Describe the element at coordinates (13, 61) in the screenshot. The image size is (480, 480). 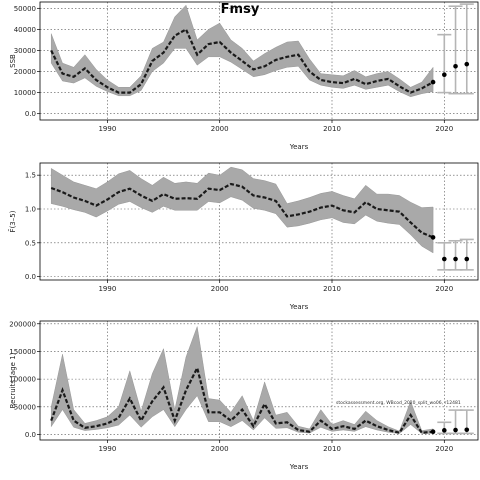
I see `y-axis-label: SSB` at that location.